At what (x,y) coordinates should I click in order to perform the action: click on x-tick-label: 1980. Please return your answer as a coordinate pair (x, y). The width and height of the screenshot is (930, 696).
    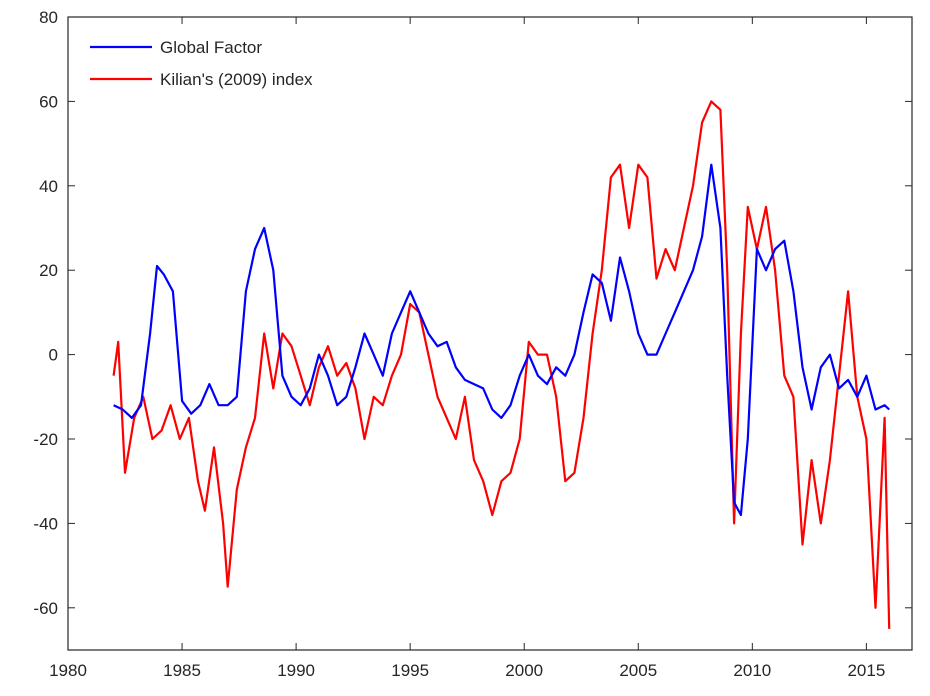
    Looking at the image, I should click on (68, 670).